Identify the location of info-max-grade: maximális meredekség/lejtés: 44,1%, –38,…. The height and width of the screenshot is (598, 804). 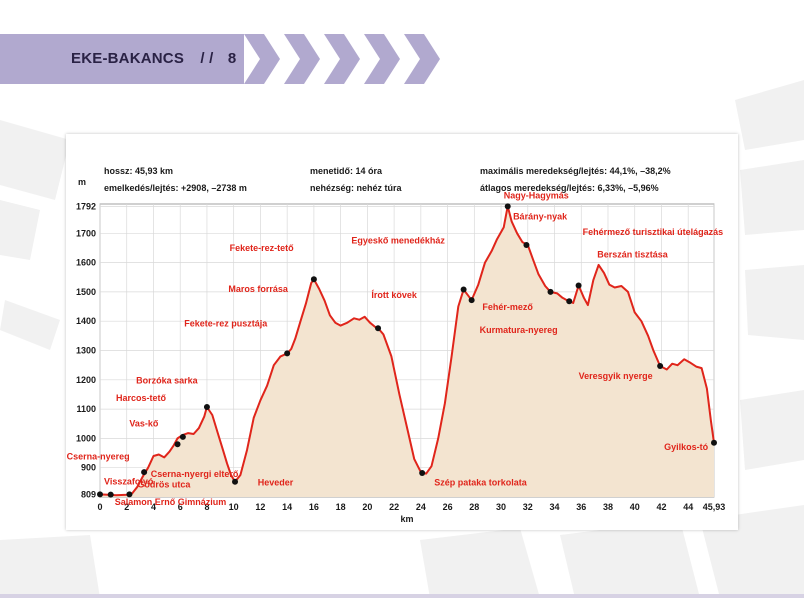
(575, 171).